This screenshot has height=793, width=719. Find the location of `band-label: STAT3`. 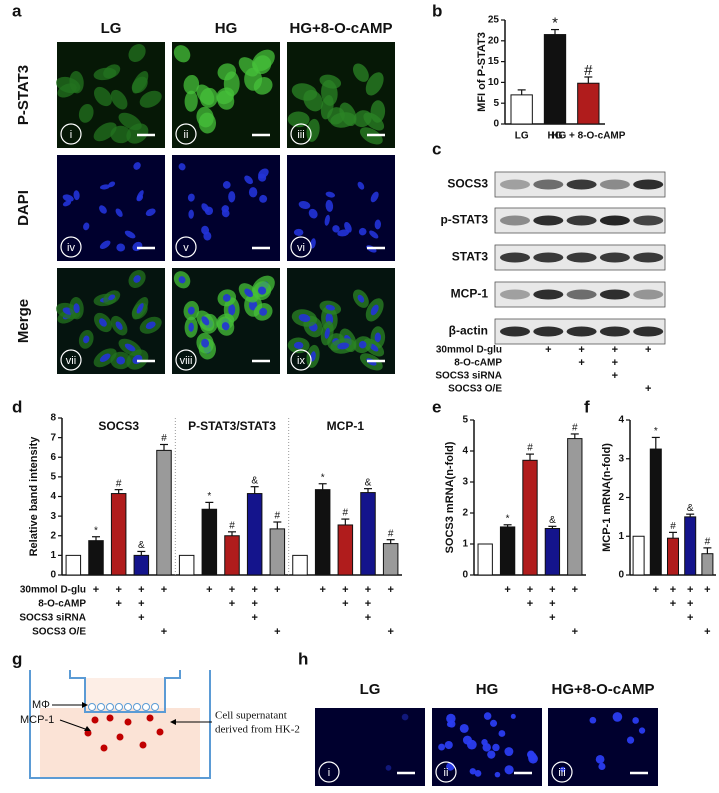

band-label: STAT3 is located at coordinates (470, 257).